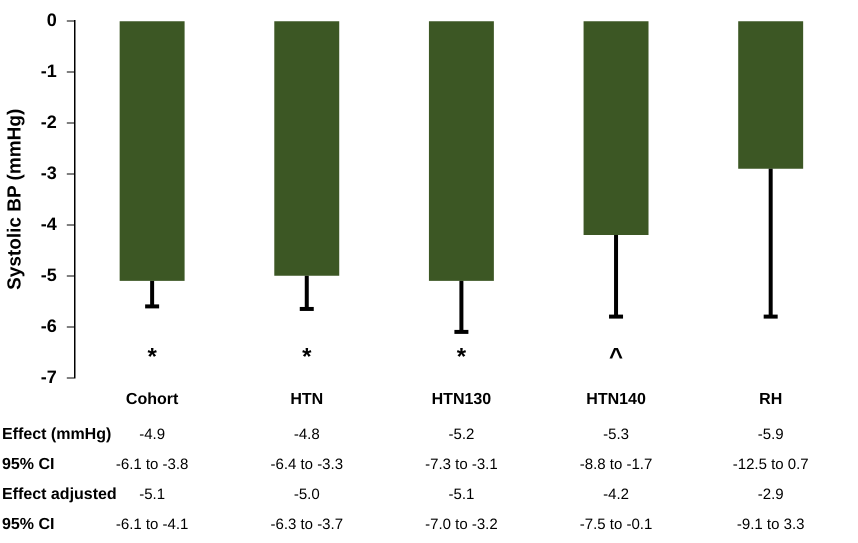  Describe the element at coordinates (770, 524) in the screenshot. I see `text: -9.1 to 3.3` at that location.